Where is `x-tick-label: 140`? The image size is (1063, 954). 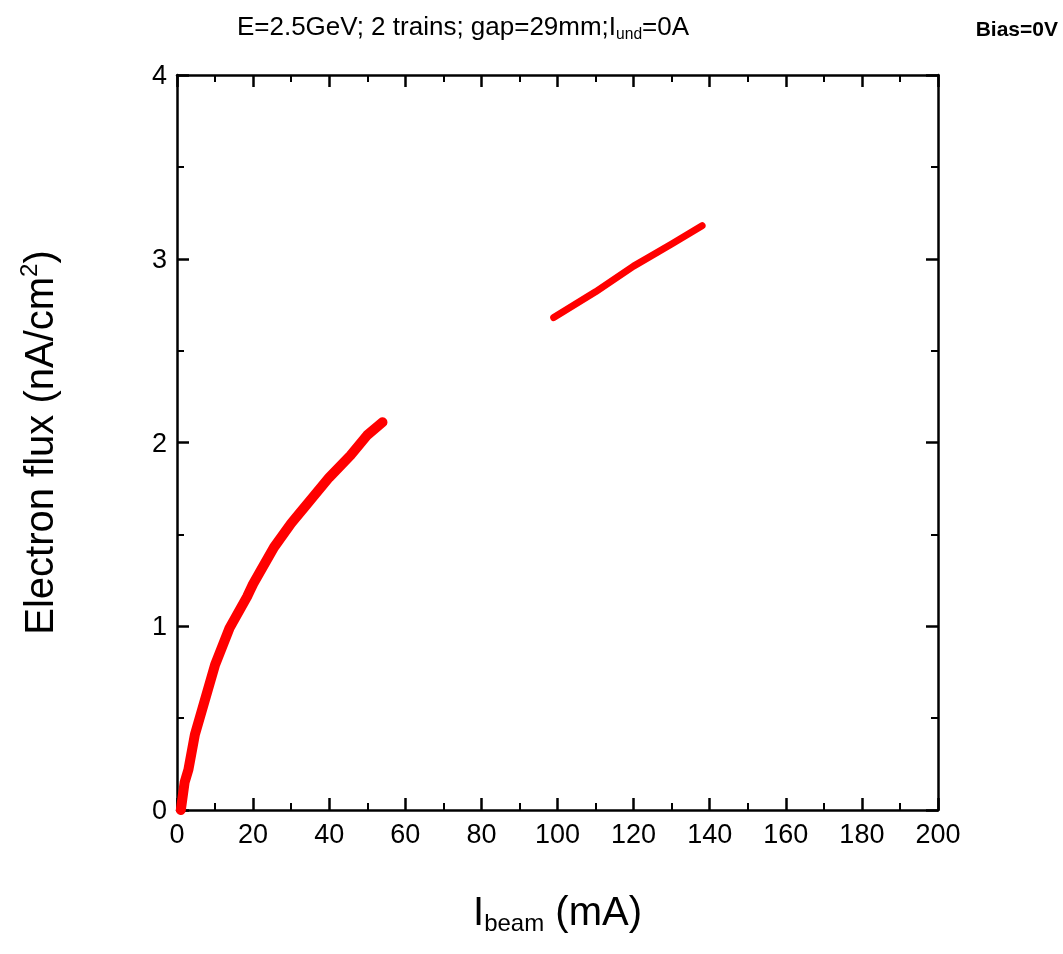 x-tick-label: 140 is located at coordinates (710, 833).